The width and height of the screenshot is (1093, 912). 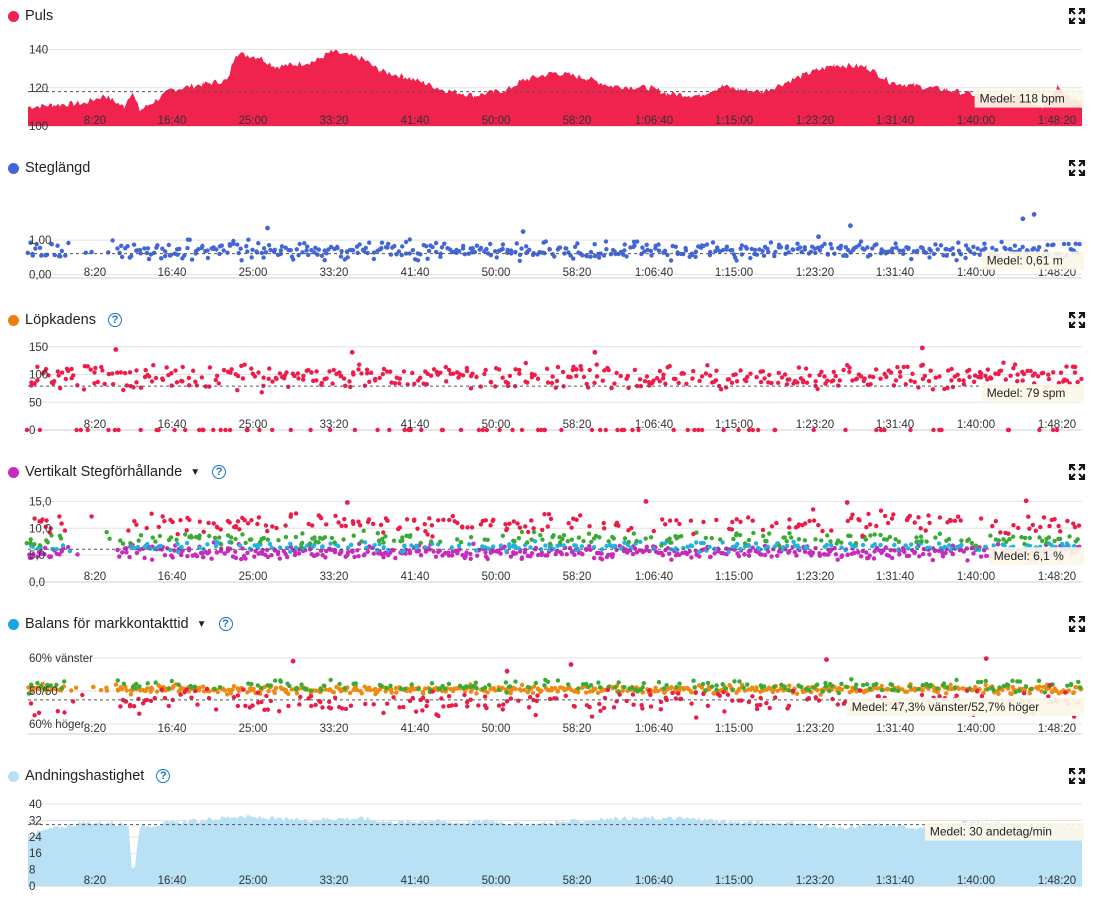 I want to click on y-tick-label: 8, so click(x=32, y=871).